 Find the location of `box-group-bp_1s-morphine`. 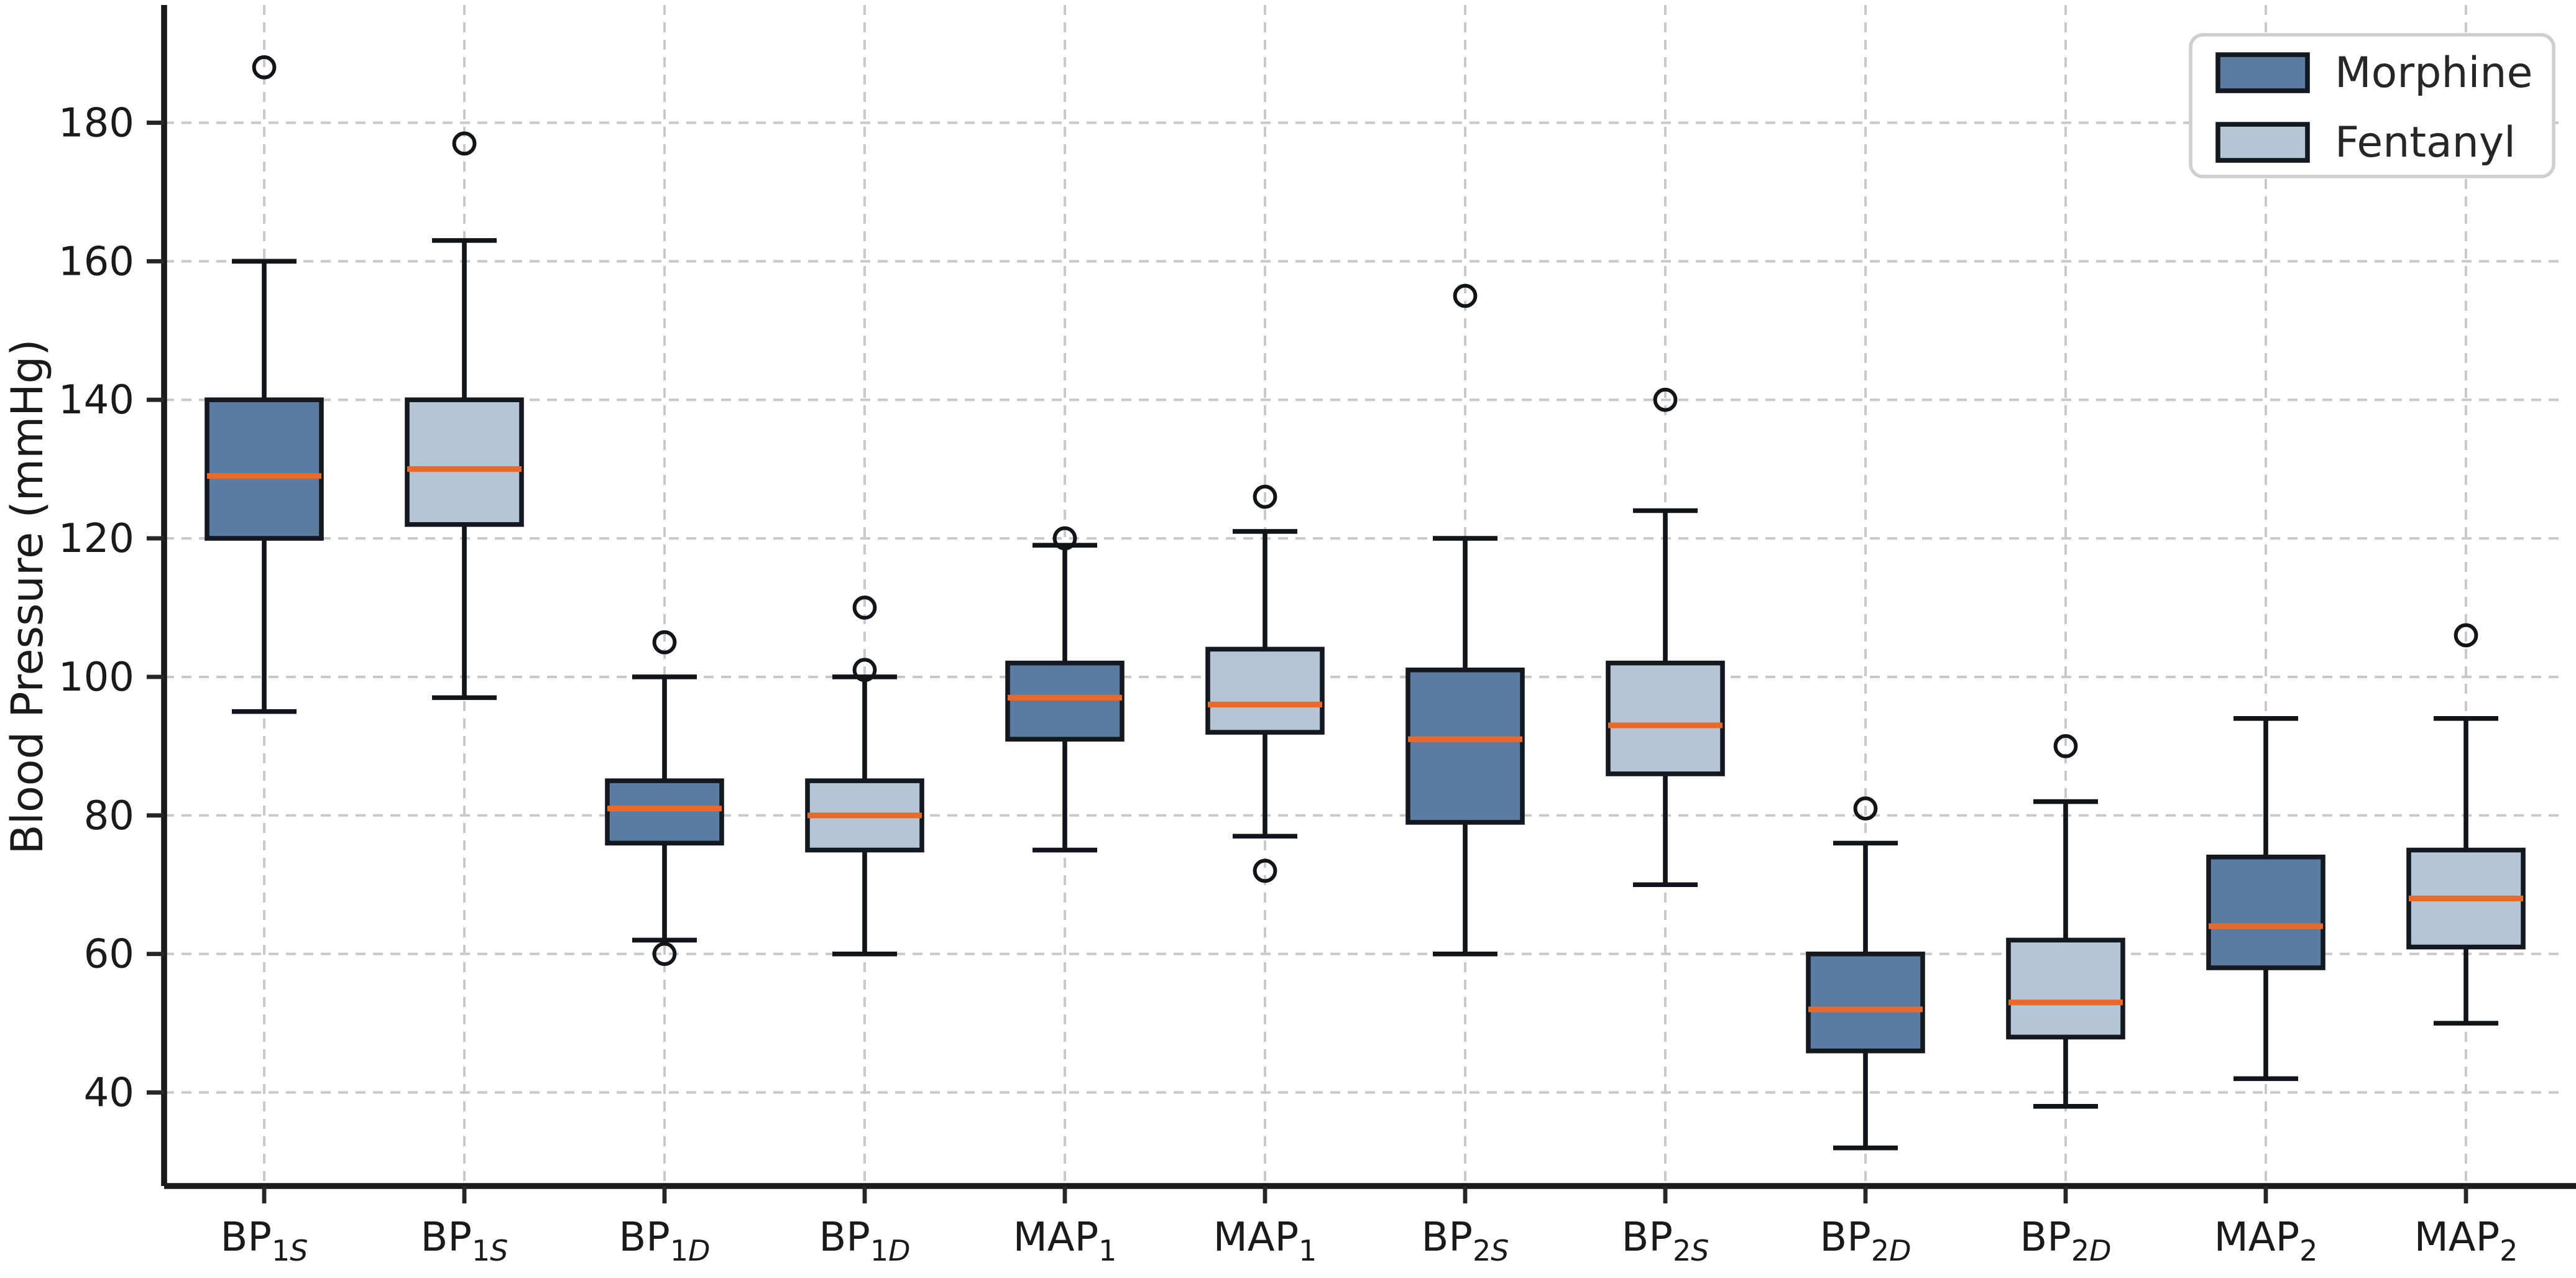

box-group-bp_1s-morphine is located at coordinates (264, 384).